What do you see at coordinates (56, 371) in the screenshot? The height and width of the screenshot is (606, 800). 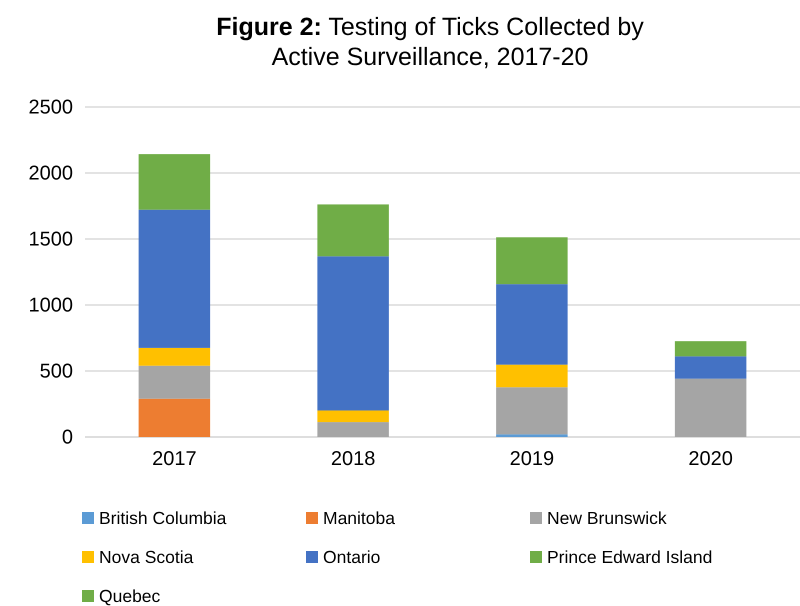 I see `y-tick-label: 500` at bounding box center [56, 371].